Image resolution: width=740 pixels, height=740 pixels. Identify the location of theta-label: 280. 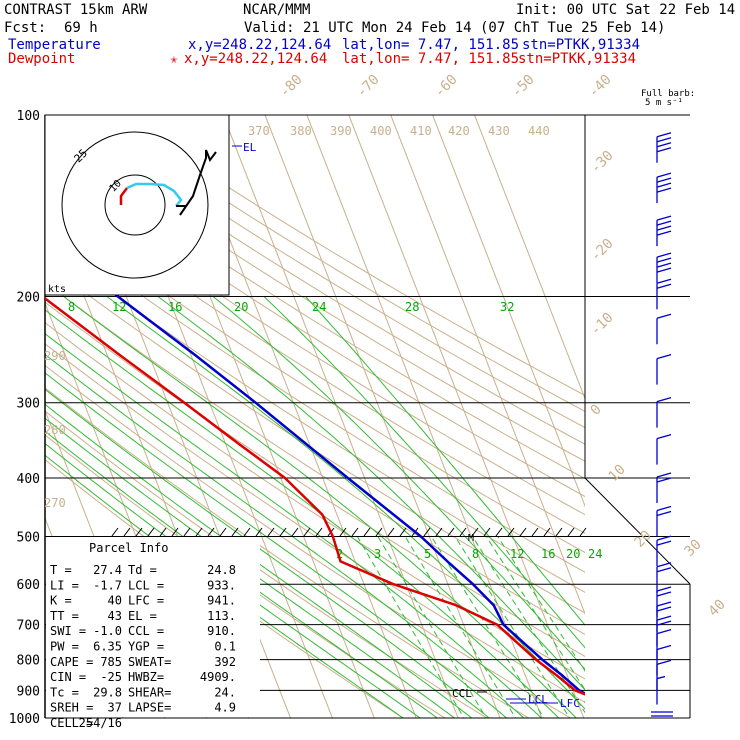
(55, 430).